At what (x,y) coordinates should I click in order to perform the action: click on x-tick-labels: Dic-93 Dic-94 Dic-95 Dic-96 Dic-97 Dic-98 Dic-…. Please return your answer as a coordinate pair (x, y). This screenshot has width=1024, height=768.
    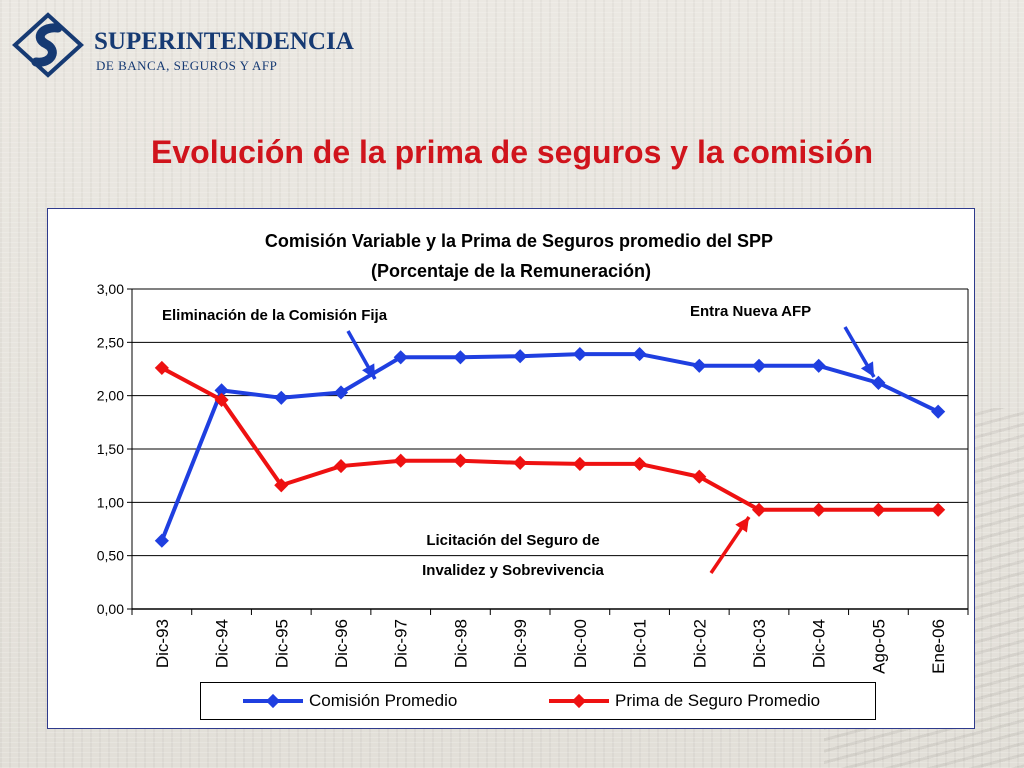
    Looking at the image, I should click on (550, 646).